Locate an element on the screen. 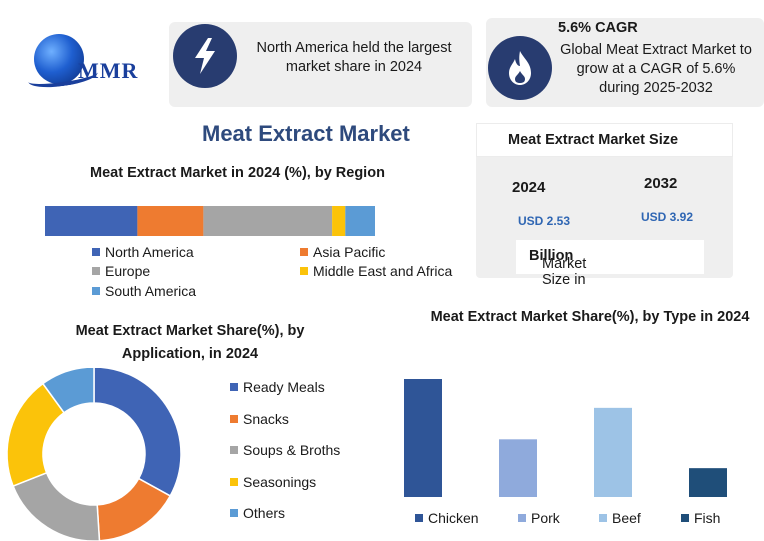  legend-item-europe: Europe is located at coordinates (121, 271).